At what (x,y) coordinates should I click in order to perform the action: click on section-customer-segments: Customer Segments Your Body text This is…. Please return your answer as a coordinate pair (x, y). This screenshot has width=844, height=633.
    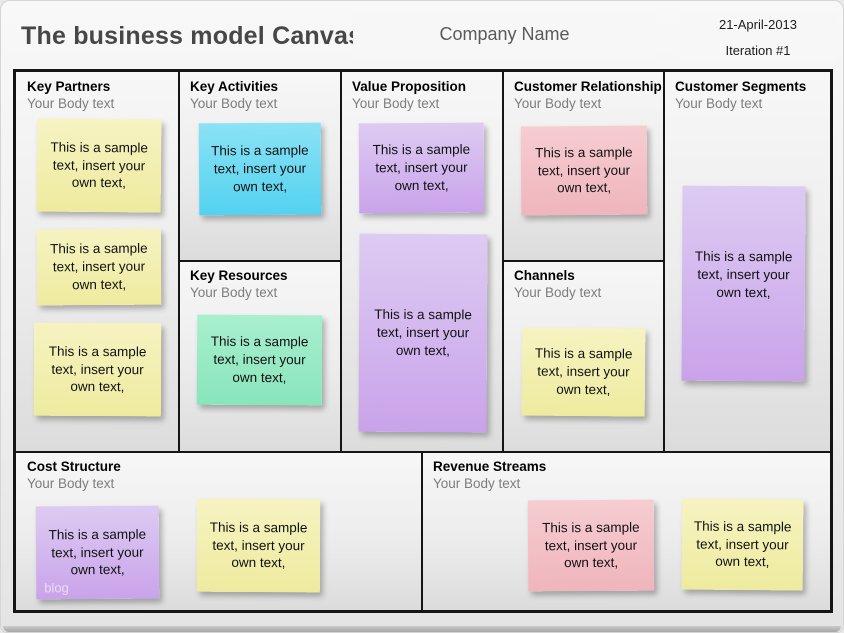
    Looking at the image, I should click on (747, 262).